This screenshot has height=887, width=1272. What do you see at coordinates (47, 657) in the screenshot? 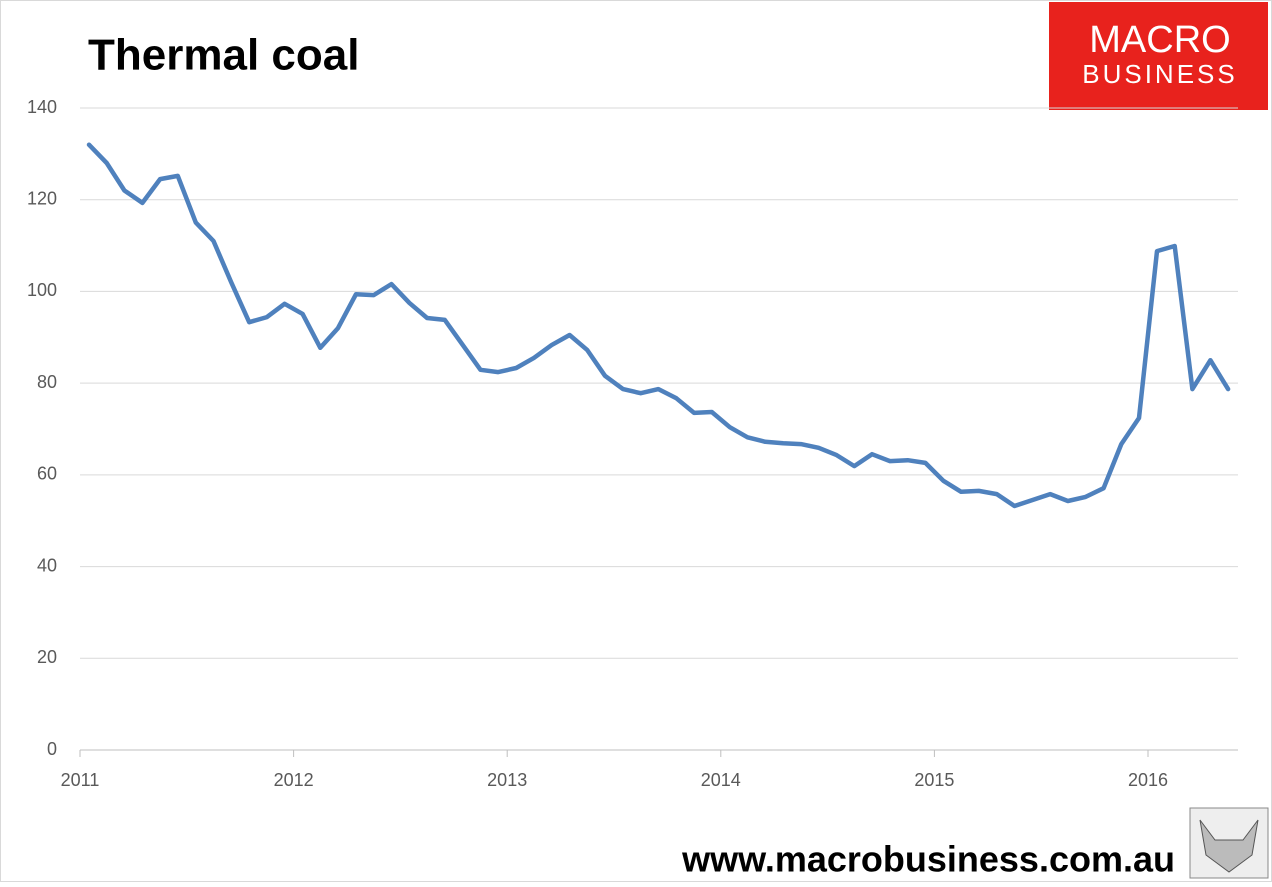
I see `y-tick-label: 20` at bounding box center [47, 657].